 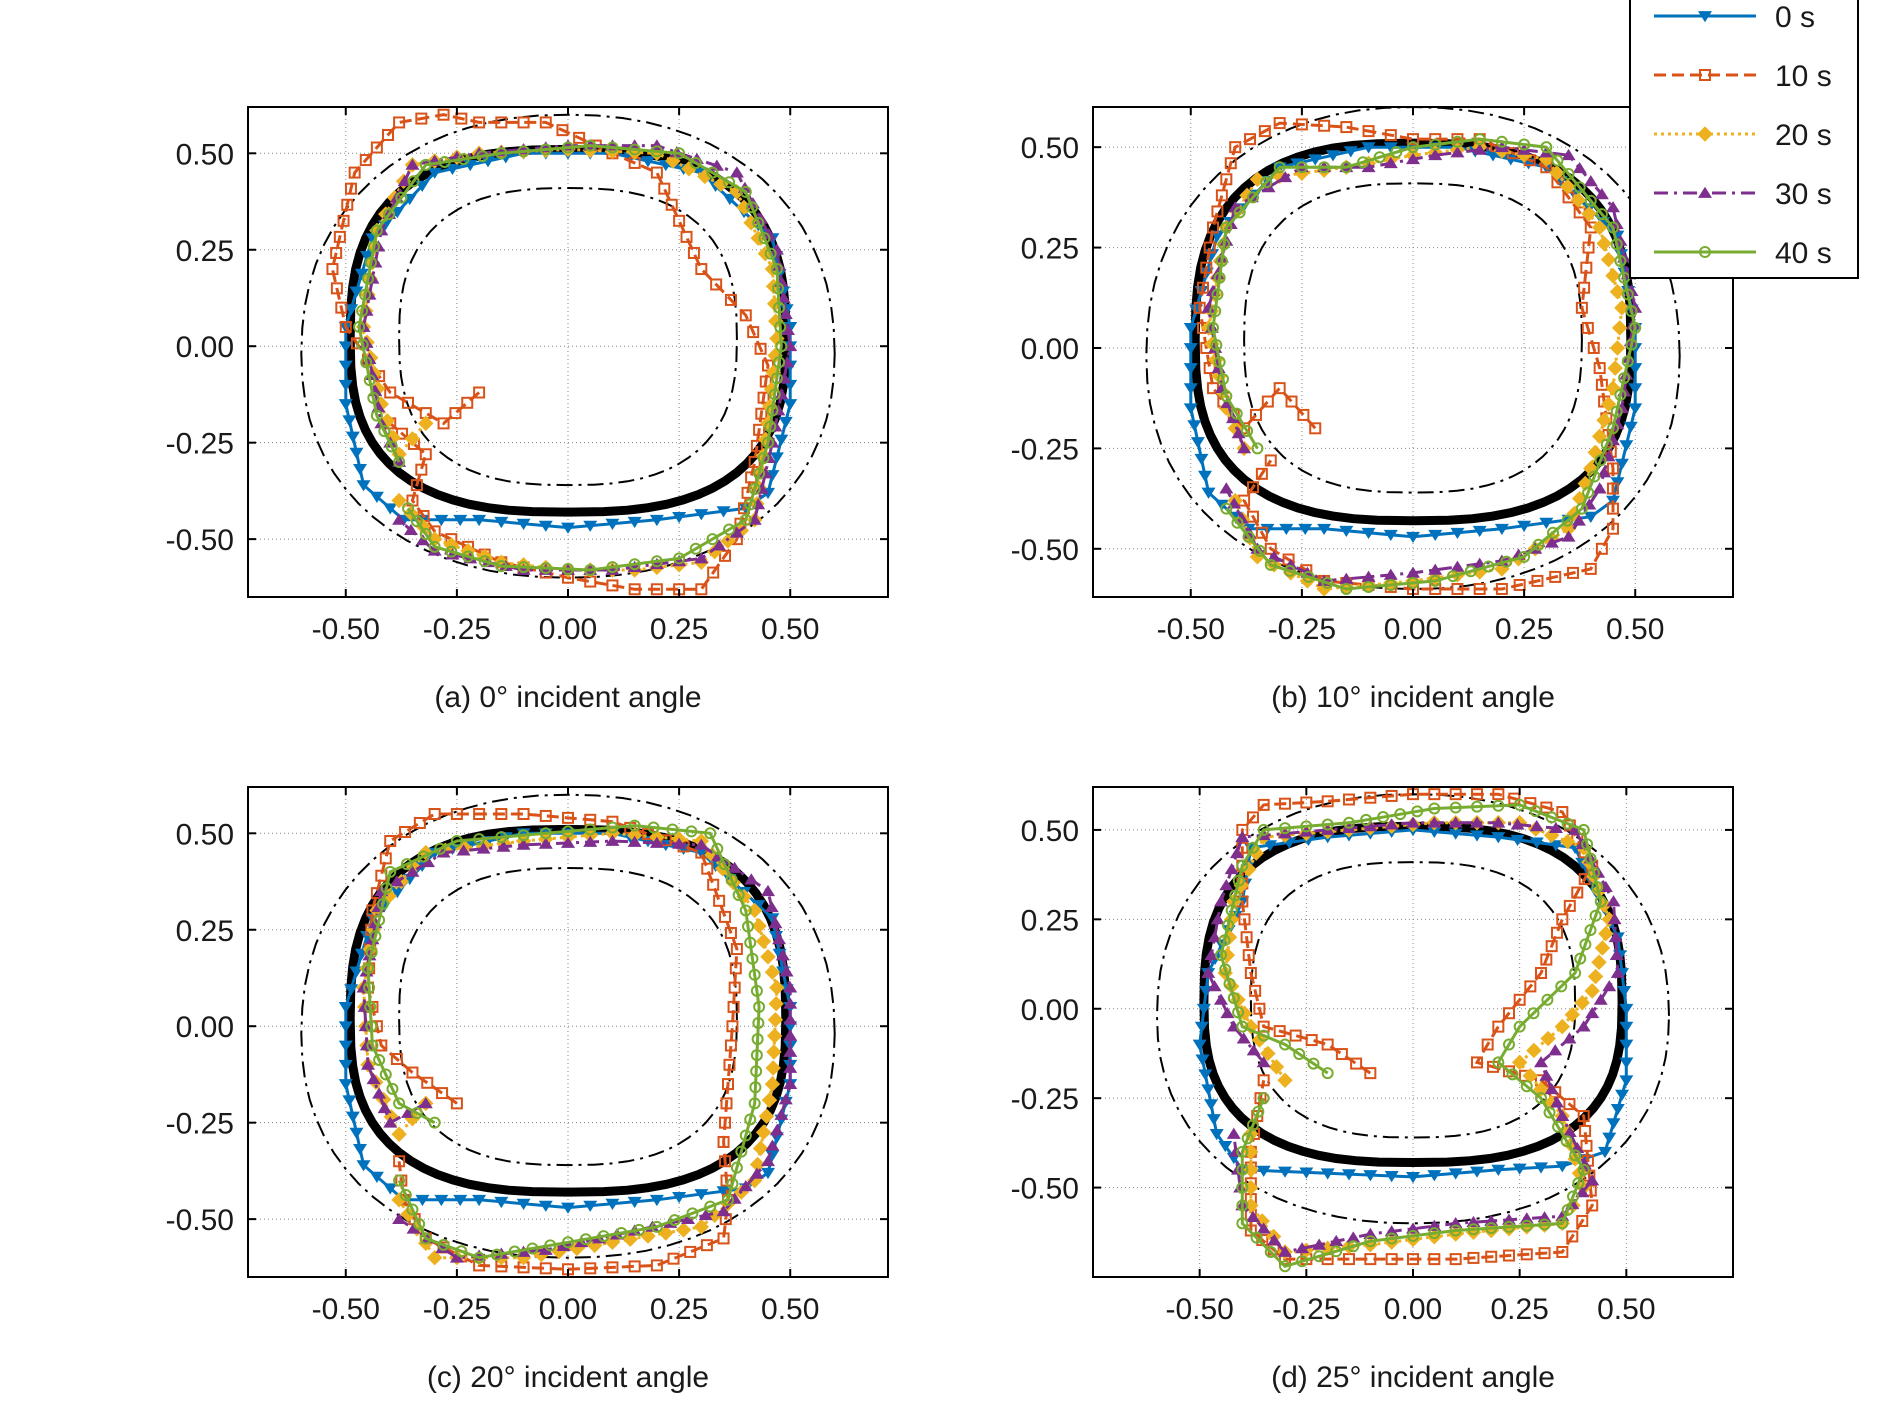 I want to click on y-tick-label: -0.25, so click(x=1045, y=1099).